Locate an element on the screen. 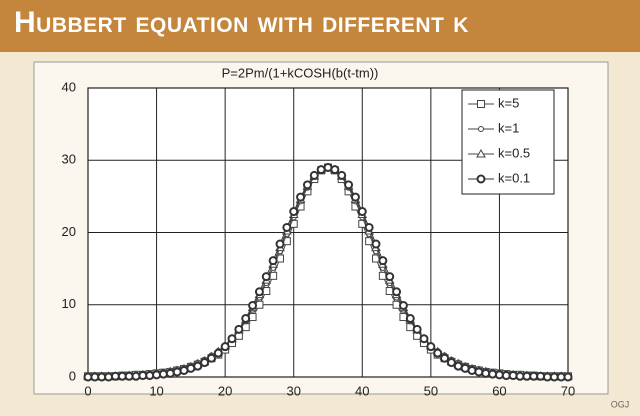  legend-label: k=0.1 is located at coordinates (514, 177).